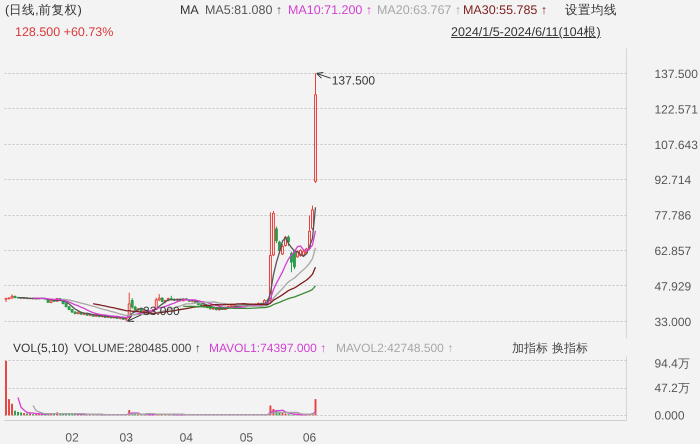  Describe the element at coordinates (676, 109) in the screenshot. I see `y-tick-label: 122.571` at that location.